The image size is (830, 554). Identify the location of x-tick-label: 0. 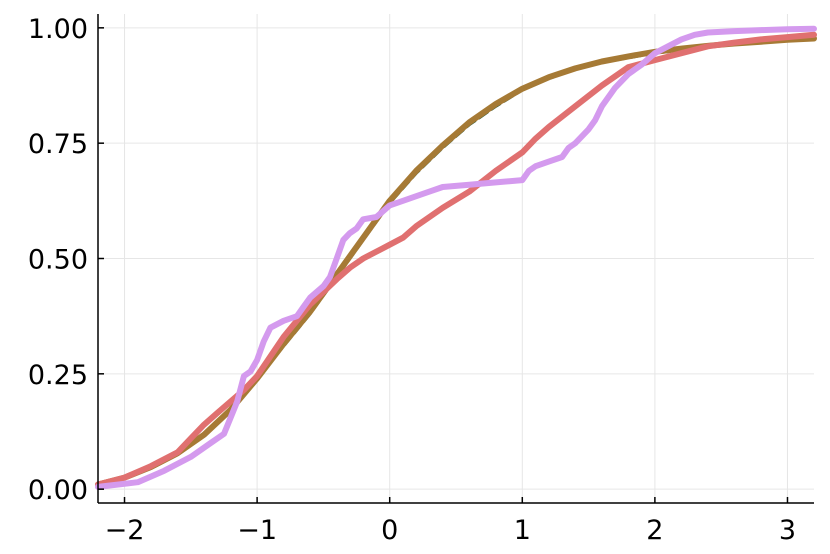
(389, 530).